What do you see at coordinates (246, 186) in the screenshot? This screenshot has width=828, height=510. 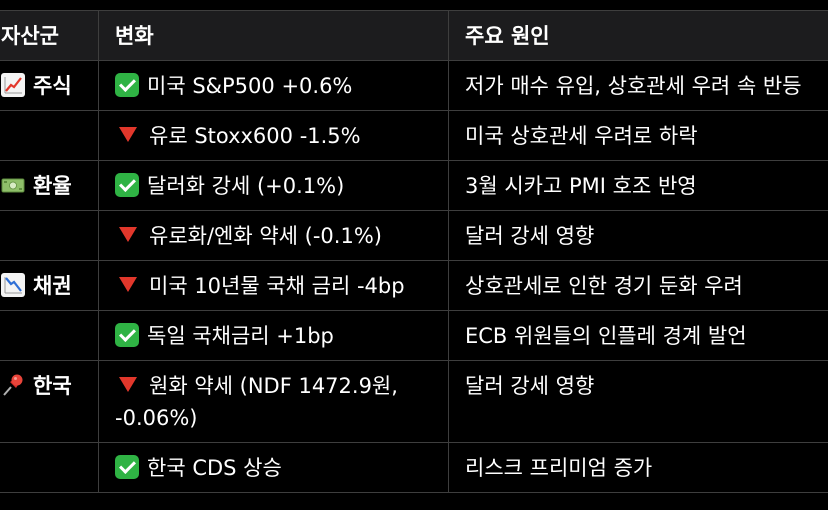 I see `change-text: 달러화 강세 (+0.1%)` at bounding box center [246, 186].